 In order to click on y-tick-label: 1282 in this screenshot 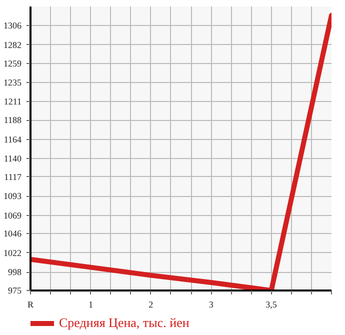, I will do `click(13, 45)`.